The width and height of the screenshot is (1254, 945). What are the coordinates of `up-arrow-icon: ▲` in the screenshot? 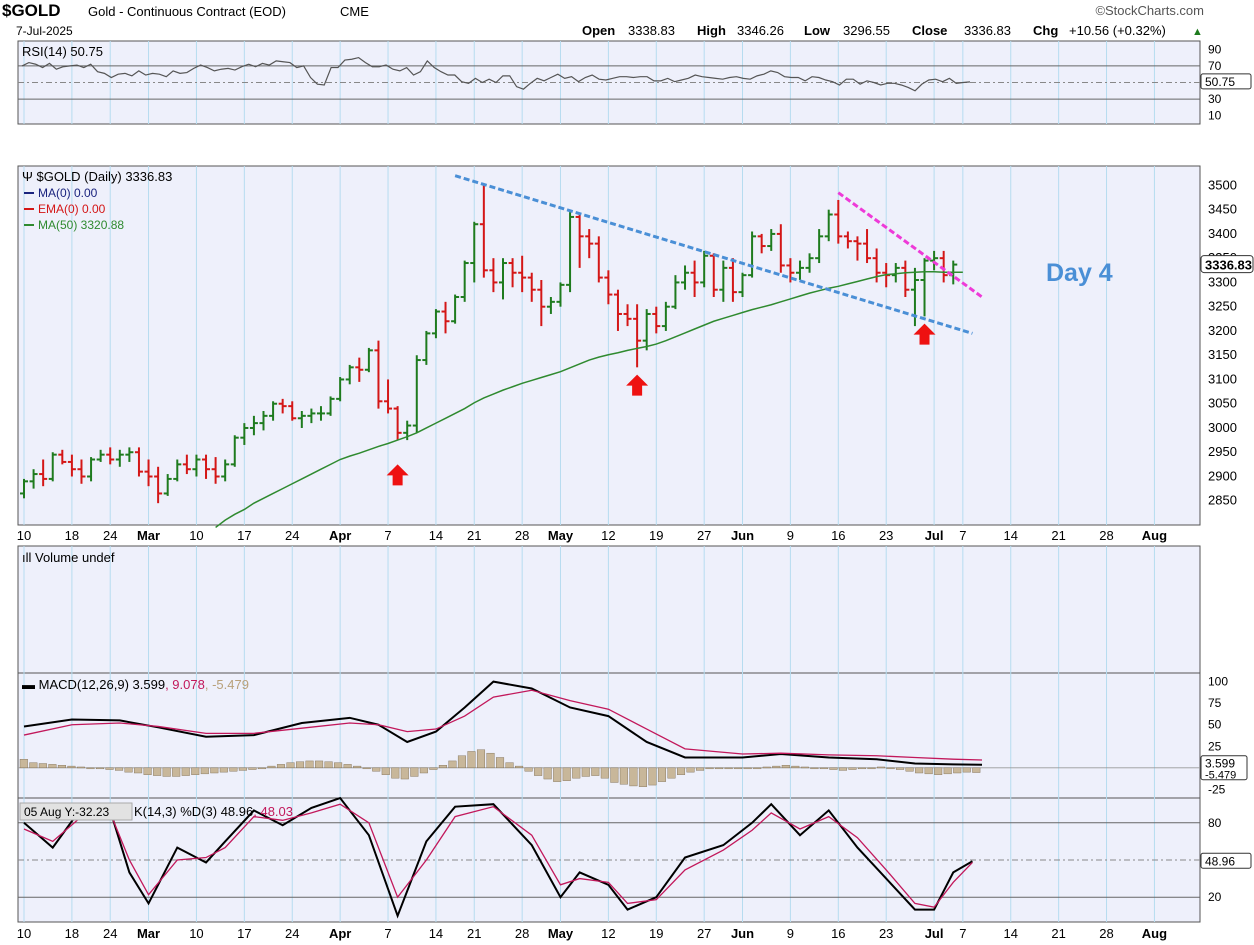 It's located at (1197, 32).